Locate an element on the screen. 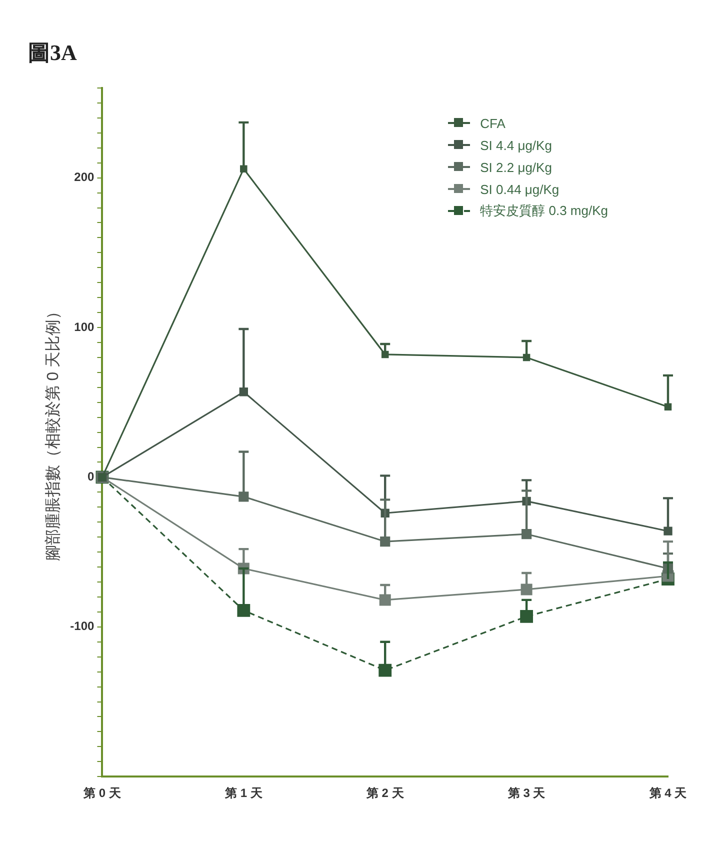 The width and height of the screenshot is (708, 841). legend-label: SI 2.2 μg/Kg is located at coordinates (516, 167).